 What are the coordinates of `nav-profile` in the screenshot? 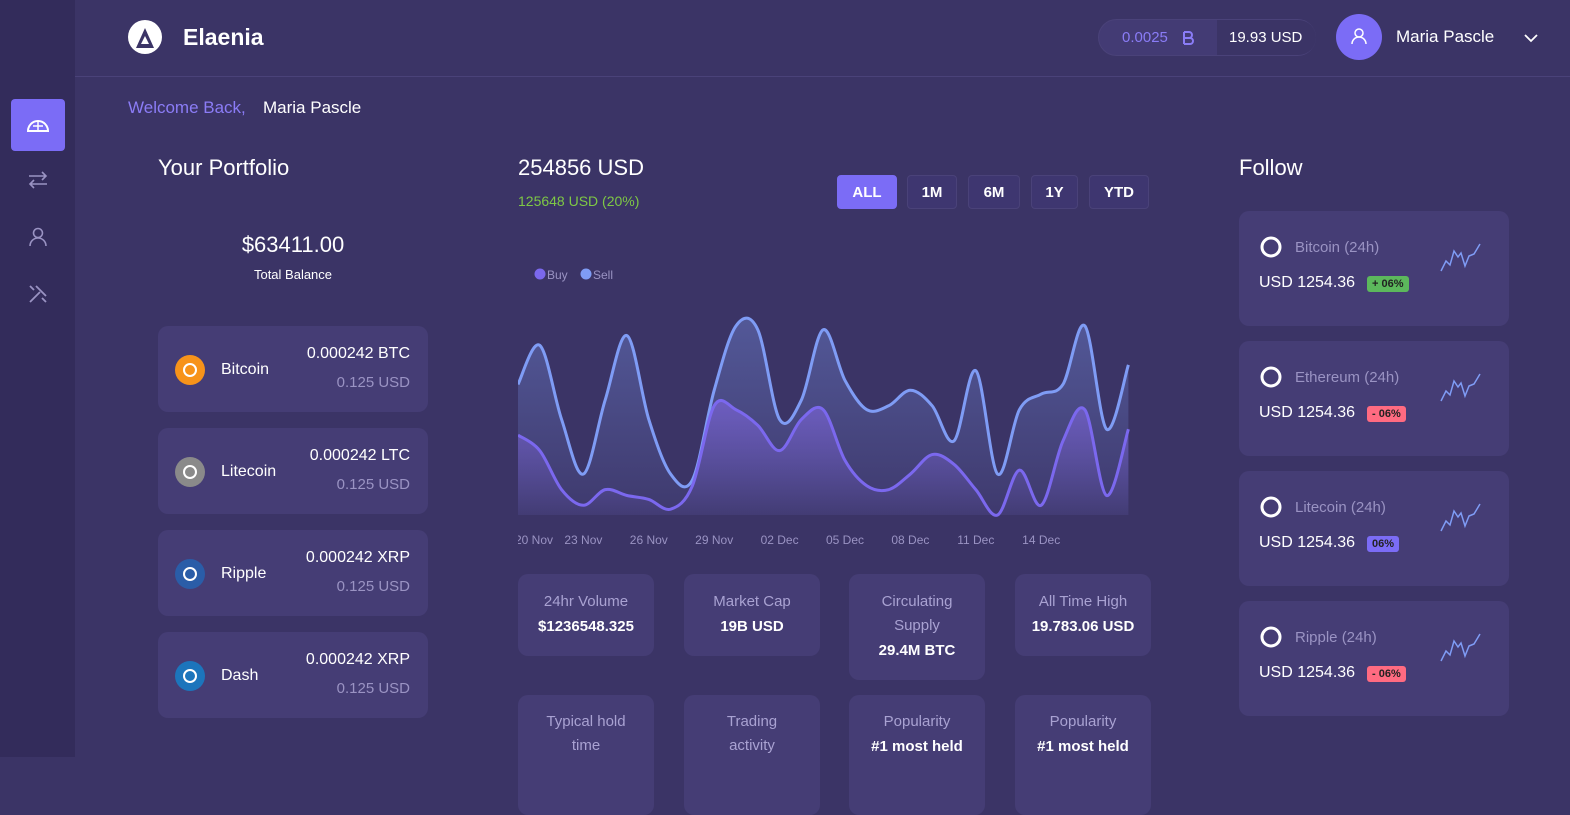 It's located at (38, 237).